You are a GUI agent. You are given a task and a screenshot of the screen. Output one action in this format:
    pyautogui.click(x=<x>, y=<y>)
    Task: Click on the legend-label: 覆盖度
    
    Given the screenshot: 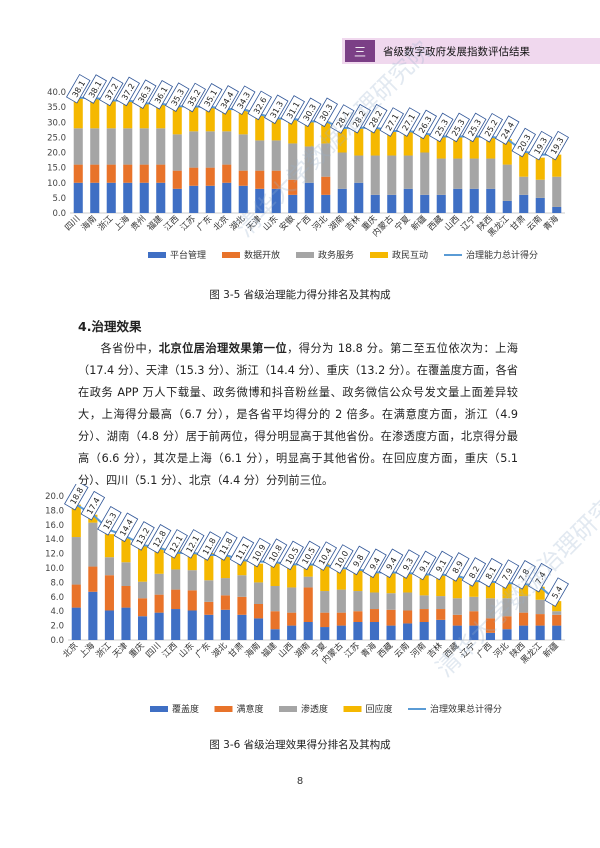 What is the action you would take?
    pyautogui.click(x=185, y=709)
    